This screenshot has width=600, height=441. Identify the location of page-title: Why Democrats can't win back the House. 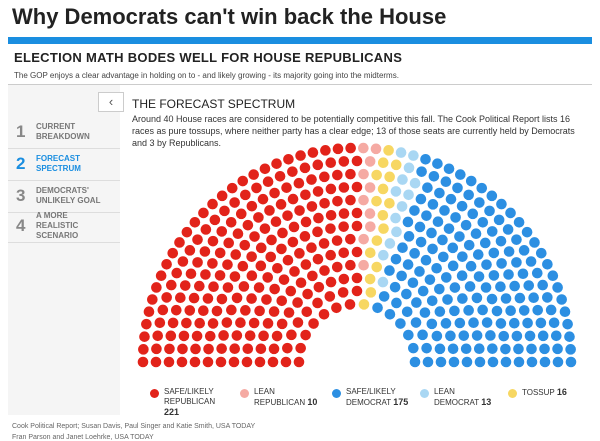
(229, 16).